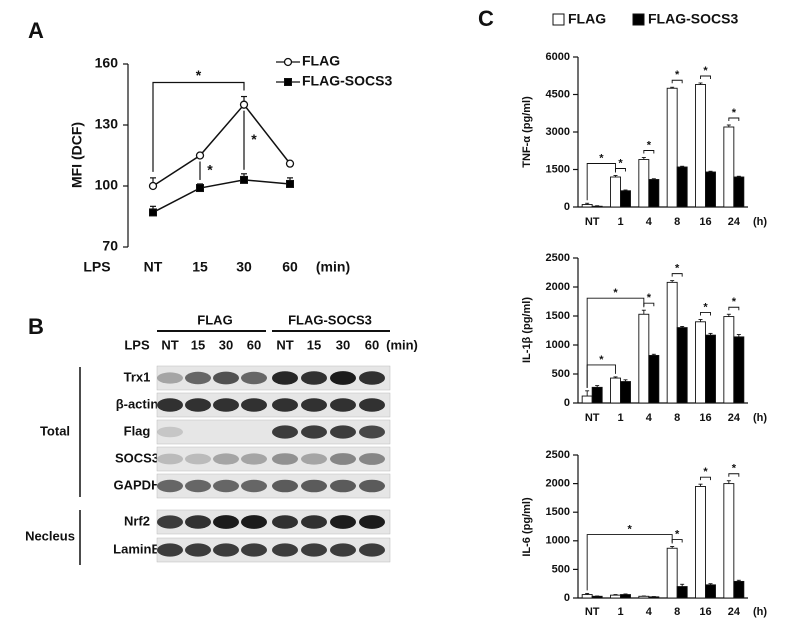 This screenshot has height=626, width=788. Describe the element at coordinates (137, 520) in the screenshot. I see `blot-row-label: Nrf2` at that location.